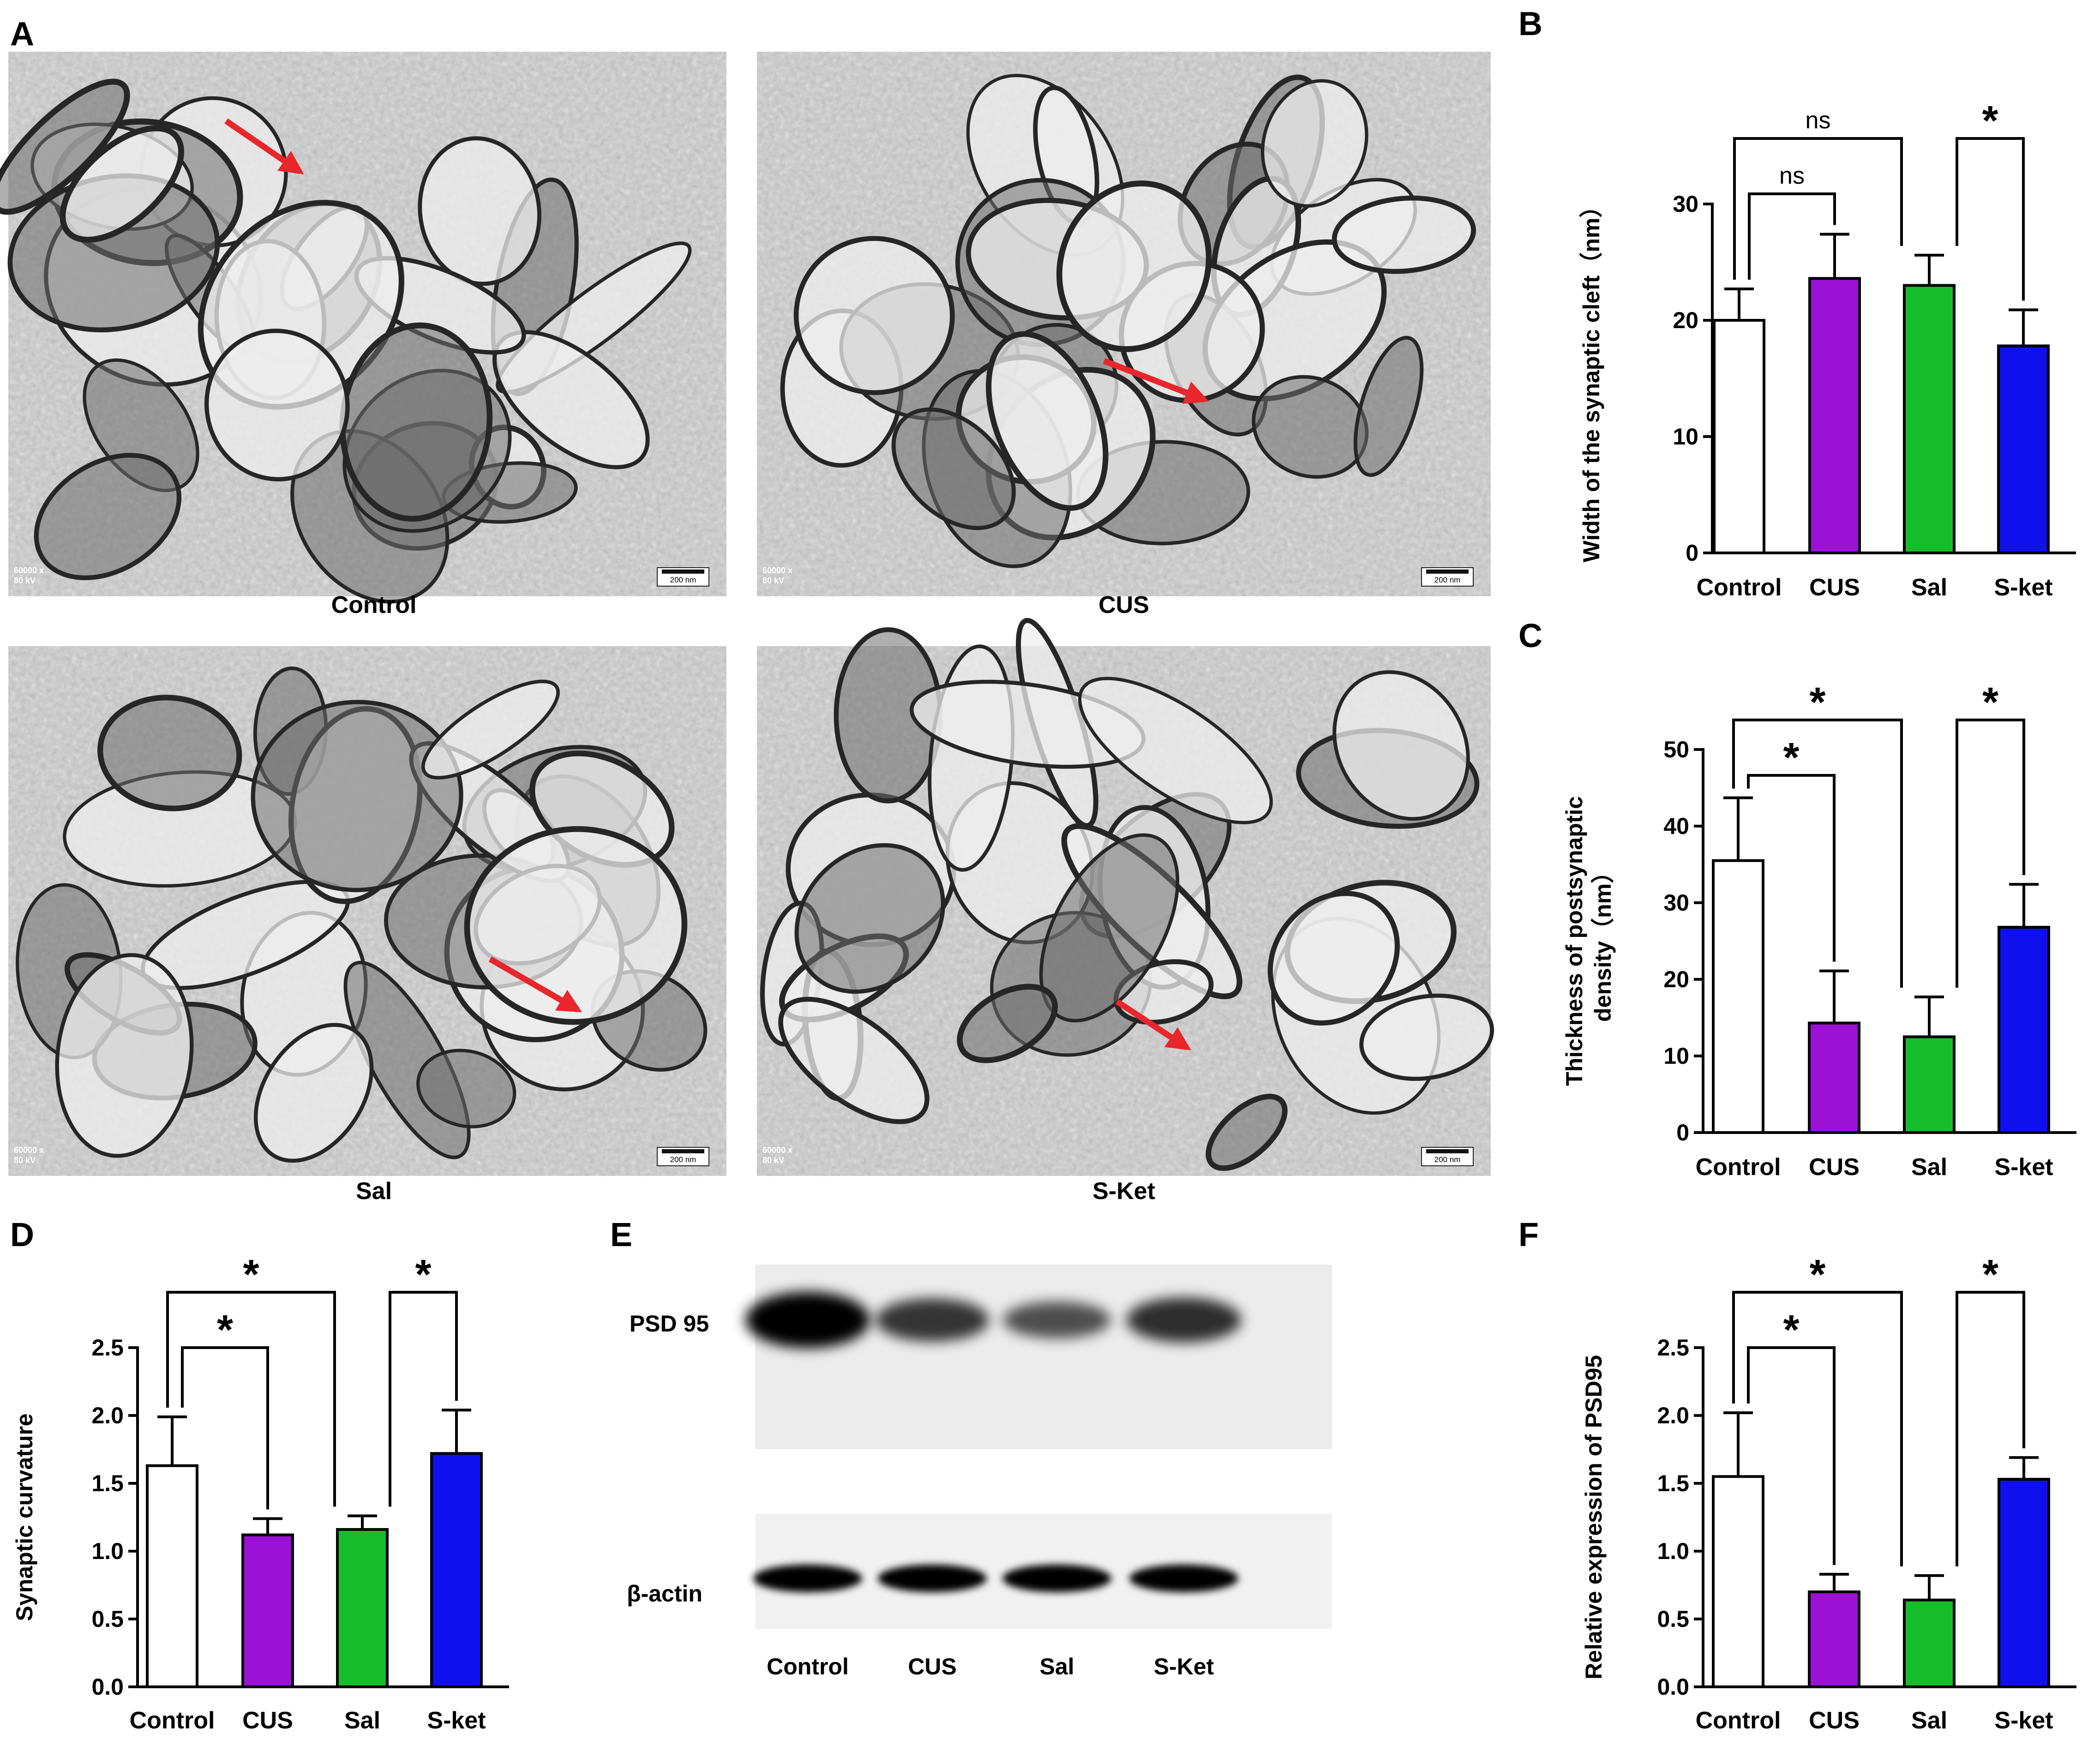  Describe the element at coordinates (1673, 1415) in the screenshot. I see `y-tick-label: 2.0` at that location.